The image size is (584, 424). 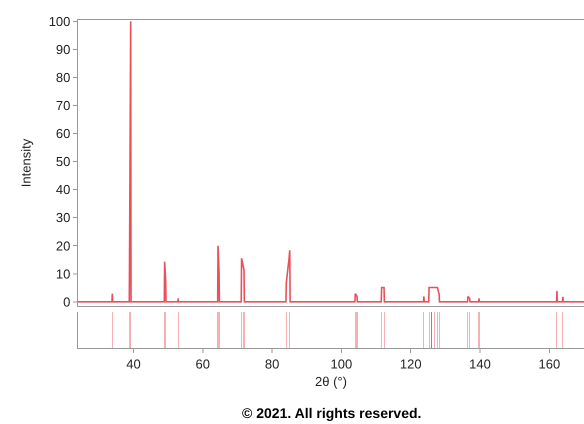 What do you see at coordinates (272, 364) in the screenshot?
I see `x-tick-label: 80` at bounding box center [272, 364].